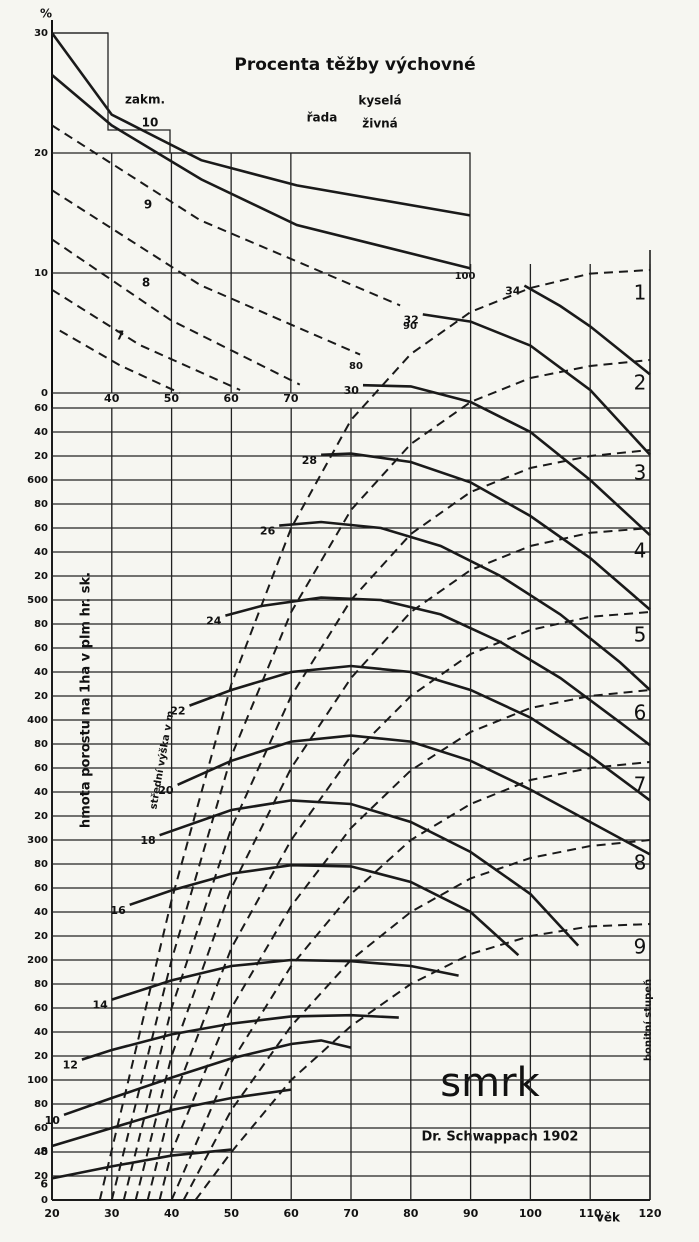 The height and width of the screenshot is (1242, 699). Describe the element at coordinates (172, 1213) in the screenshot. I see `x-tick-label: 40` at that location.